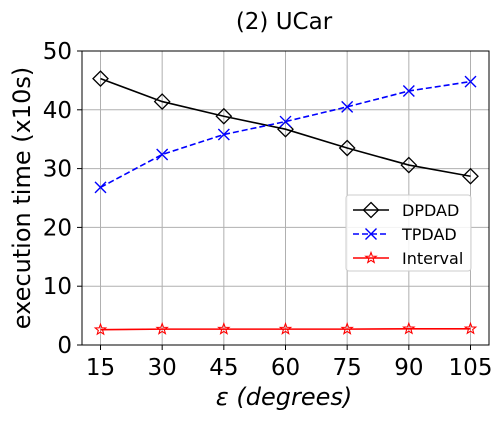 This screenshot has width=502, height=422. Describe the element at coordinates (347, 368) in the screenshot. I see `x-tick-label: 75` at that location.